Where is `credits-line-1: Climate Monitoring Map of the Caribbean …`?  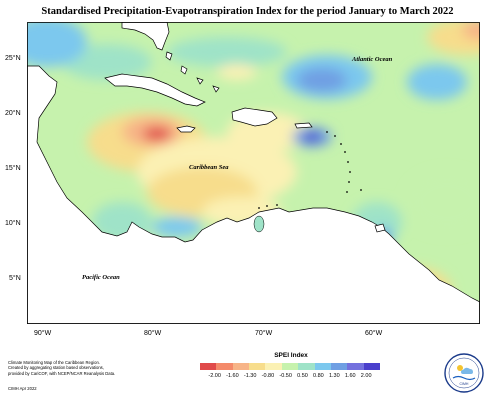
credits-line-1: Climate Monitoring Map of the Caribbean … is located at coordinates (54, 362).